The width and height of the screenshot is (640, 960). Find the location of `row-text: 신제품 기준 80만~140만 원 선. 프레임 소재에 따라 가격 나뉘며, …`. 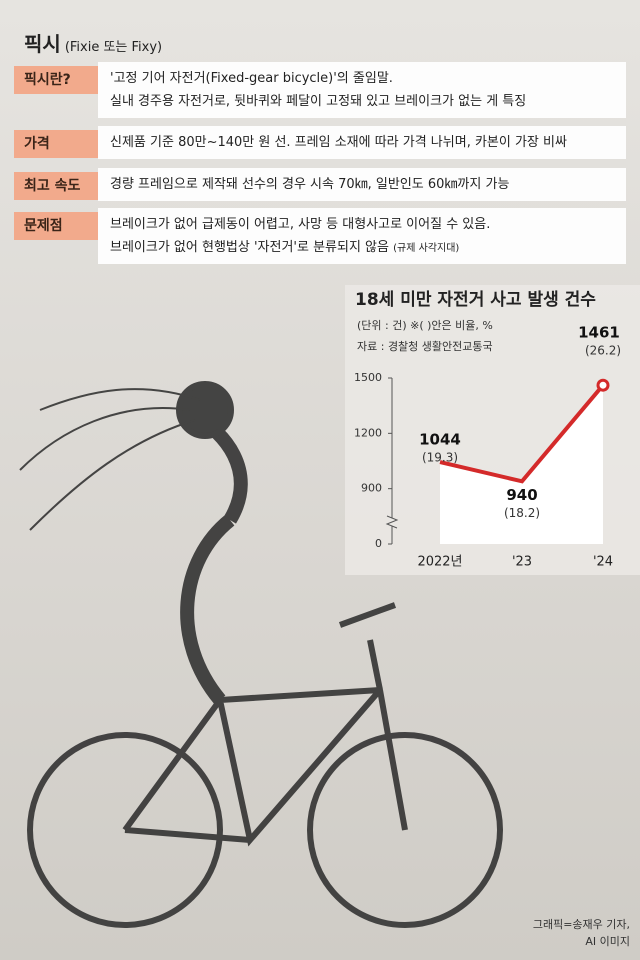

row-text: 신제품 기준 80만~140만 원 선. 프레임 소재에 따라 가격 나뉘며, … is located at coordinates (362, 142).